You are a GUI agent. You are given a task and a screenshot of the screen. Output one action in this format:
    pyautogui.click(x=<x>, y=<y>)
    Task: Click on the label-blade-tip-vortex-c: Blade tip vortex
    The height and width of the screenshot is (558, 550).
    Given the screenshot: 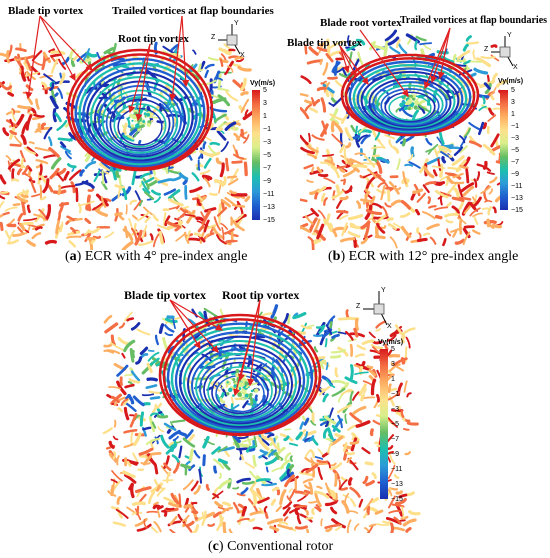 What is the action you would take?
    pyautogui.click(x=165, y=295)
    